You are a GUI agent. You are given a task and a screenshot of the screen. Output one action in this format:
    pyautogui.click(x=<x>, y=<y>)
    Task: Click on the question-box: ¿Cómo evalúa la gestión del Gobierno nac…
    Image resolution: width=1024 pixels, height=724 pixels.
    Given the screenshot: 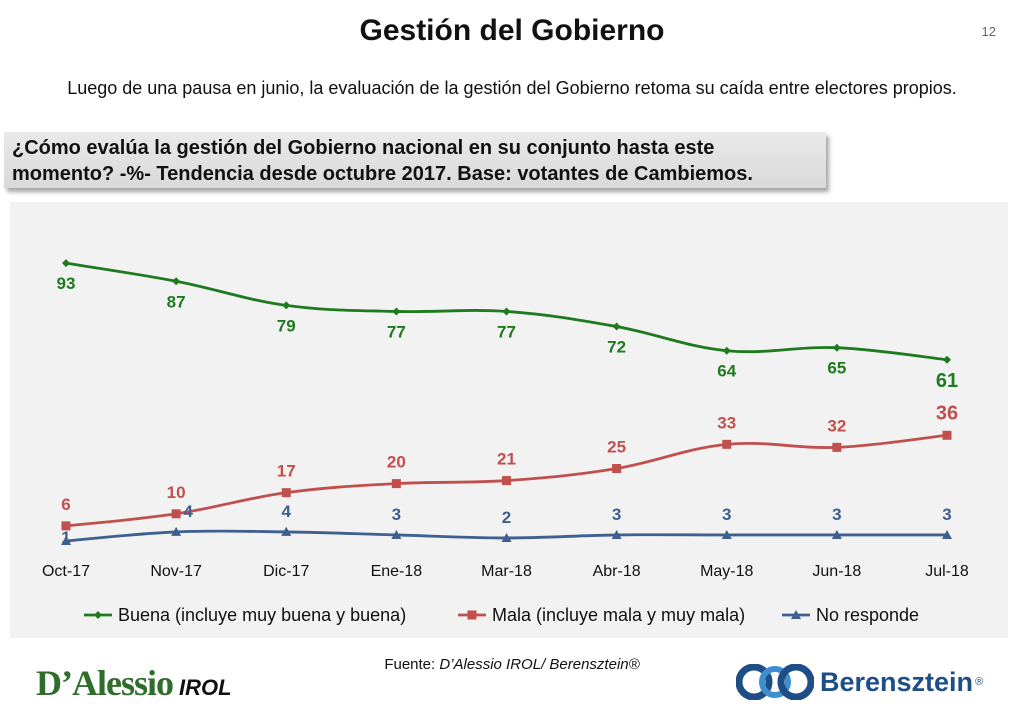 What is the action you would take?
    pyautogui.click(x=415, y=160)
    